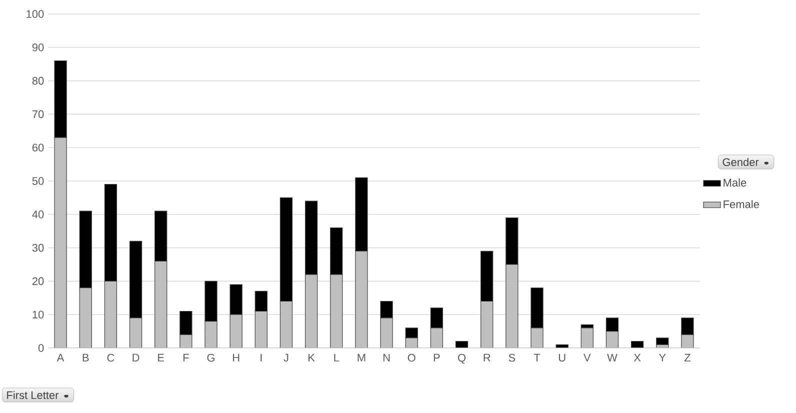 This screenshot has height=413, width=796. What do you see at coordinates (437, 358) in the screenshot?
I see `x-tick-label: P` at bounding box center [437, 358].